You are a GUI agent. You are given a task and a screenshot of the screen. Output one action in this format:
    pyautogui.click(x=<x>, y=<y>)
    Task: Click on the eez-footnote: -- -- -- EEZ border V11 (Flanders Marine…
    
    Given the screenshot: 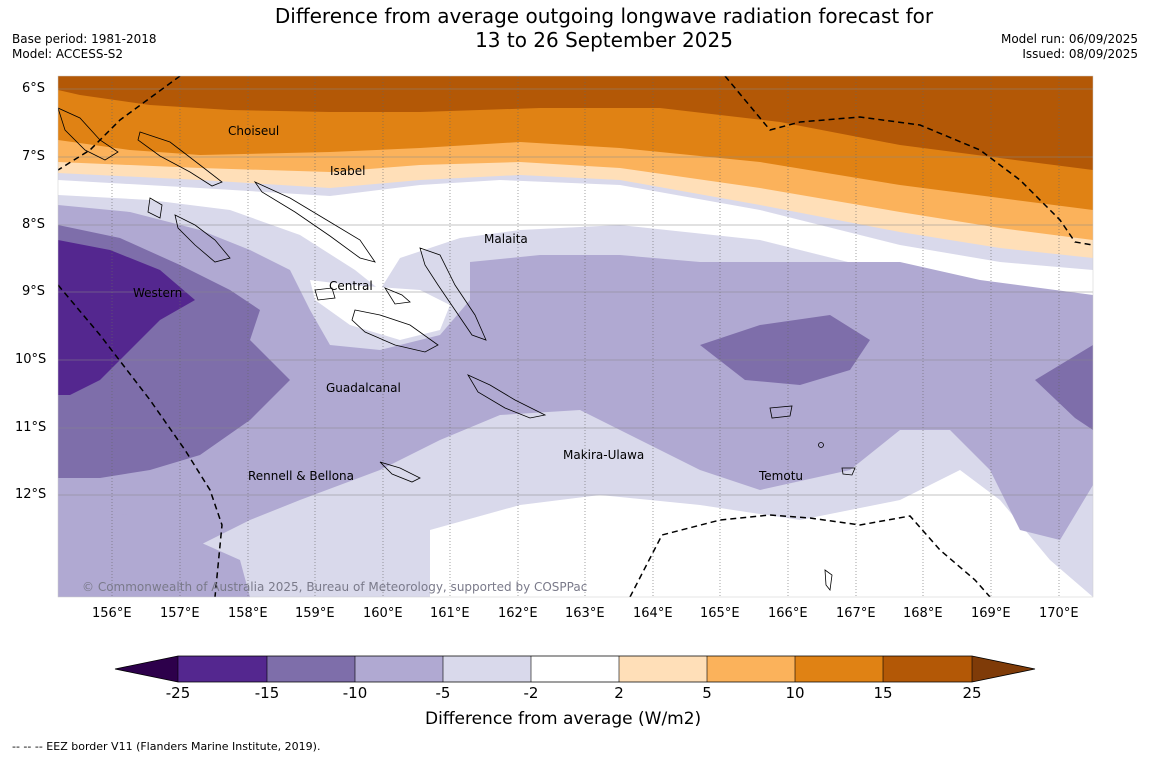 What is the action you would take?
    pyautogui.click(x=166, y=746)
    